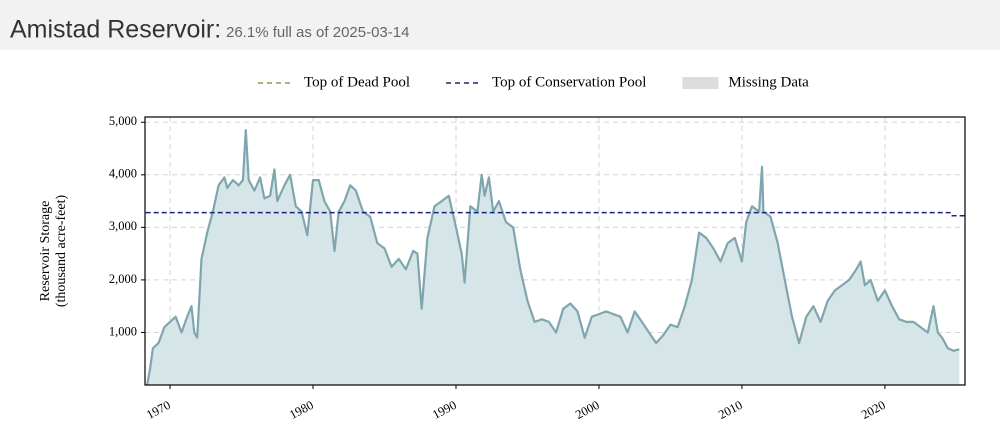 The image size is (1000, 448). Describe the element at coordinates (700, 83) in the screenshot. I see `legend-swatch` at that location.